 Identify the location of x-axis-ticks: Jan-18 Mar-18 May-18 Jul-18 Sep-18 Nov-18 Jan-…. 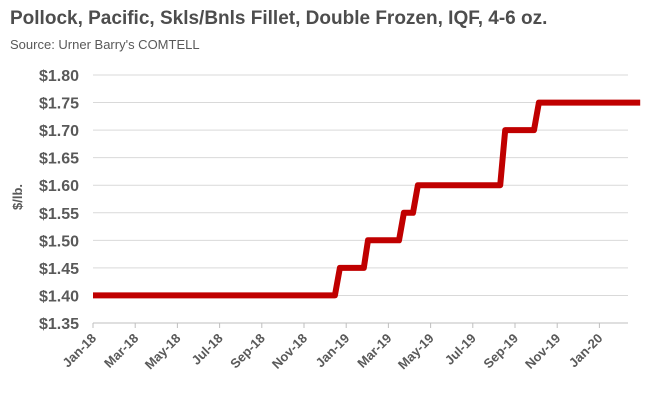
(332, 348).